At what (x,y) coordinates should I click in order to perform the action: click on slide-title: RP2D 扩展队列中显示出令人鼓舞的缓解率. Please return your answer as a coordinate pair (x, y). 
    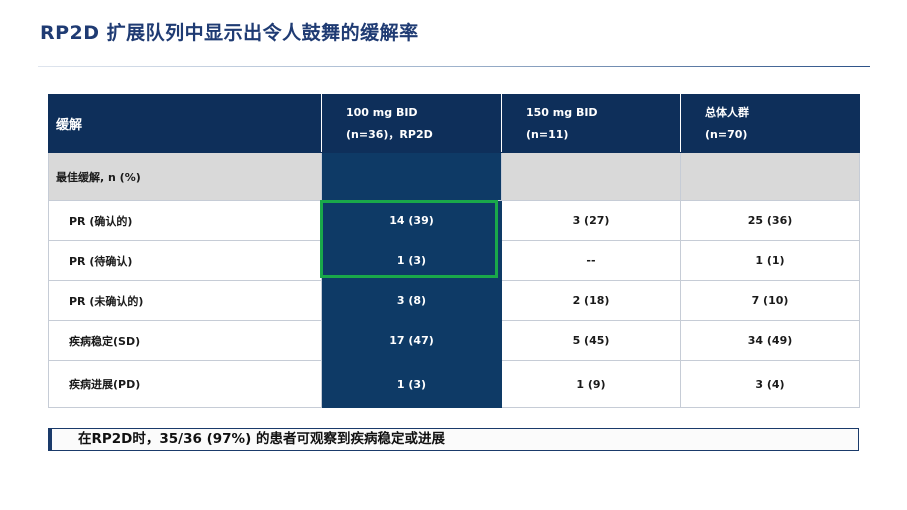
    Looking at the image, I should click on (229, 33).